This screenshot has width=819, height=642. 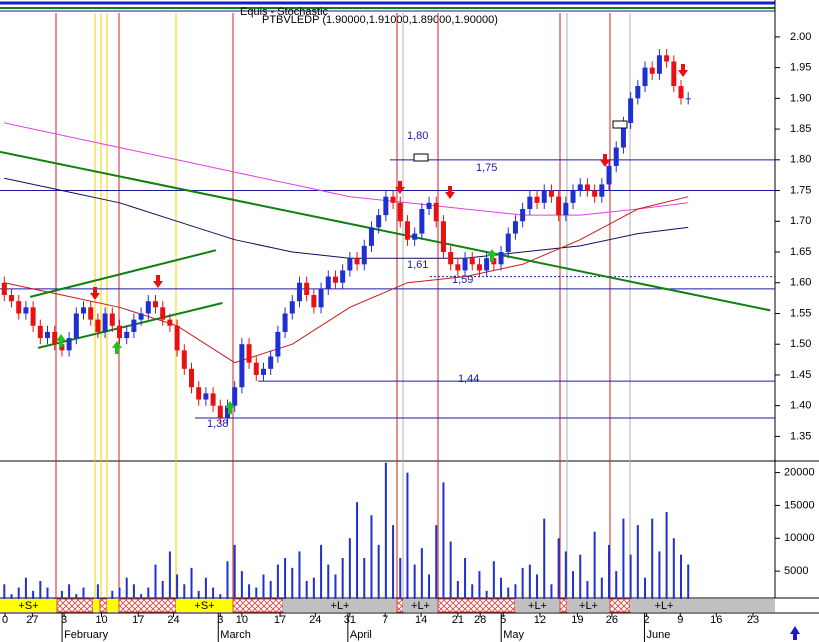 I want to click on y-tick-label: 1.40, so click(x=800, y=406).